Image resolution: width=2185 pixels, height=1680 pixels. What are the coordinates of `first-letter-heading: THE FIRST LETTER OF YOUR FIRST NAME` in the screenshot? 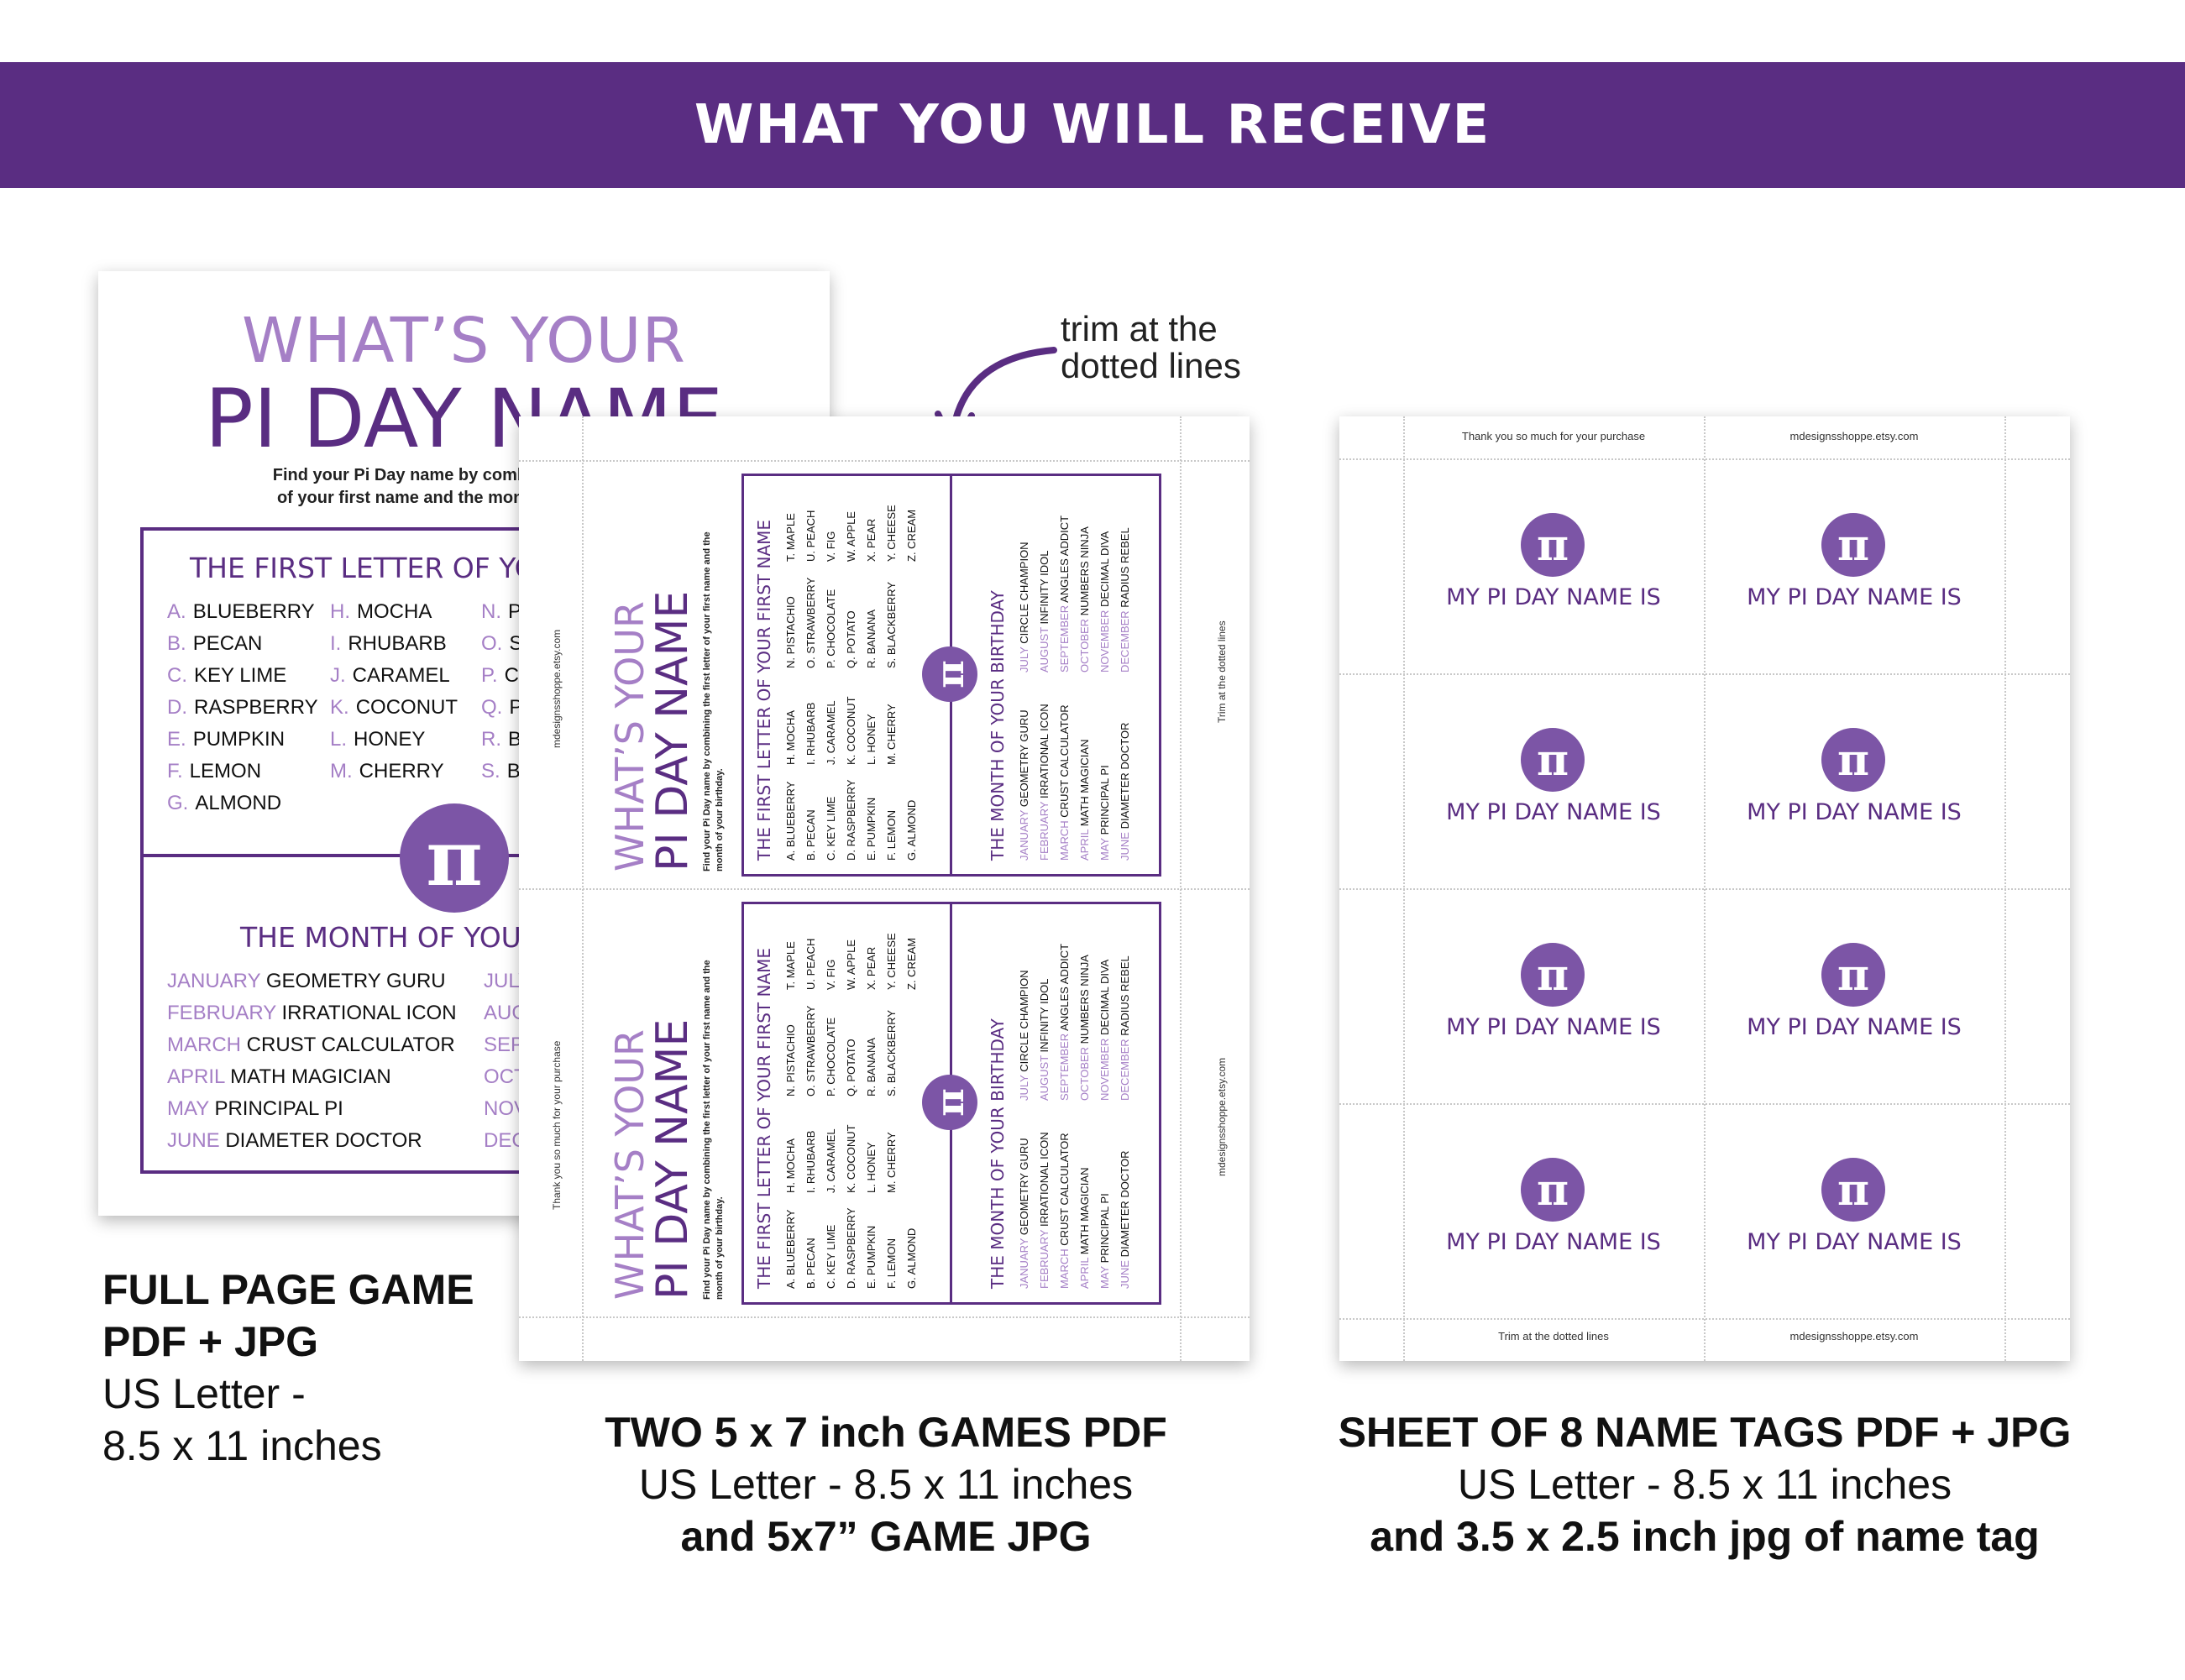 It's located at (764, 1118).